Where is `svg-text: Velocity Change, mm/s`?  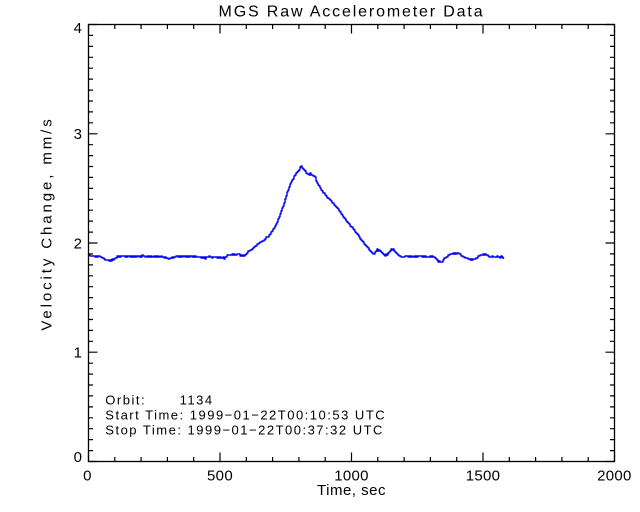
svg-text: Velocity Change, mm/s is located at coordinates (47, 223).